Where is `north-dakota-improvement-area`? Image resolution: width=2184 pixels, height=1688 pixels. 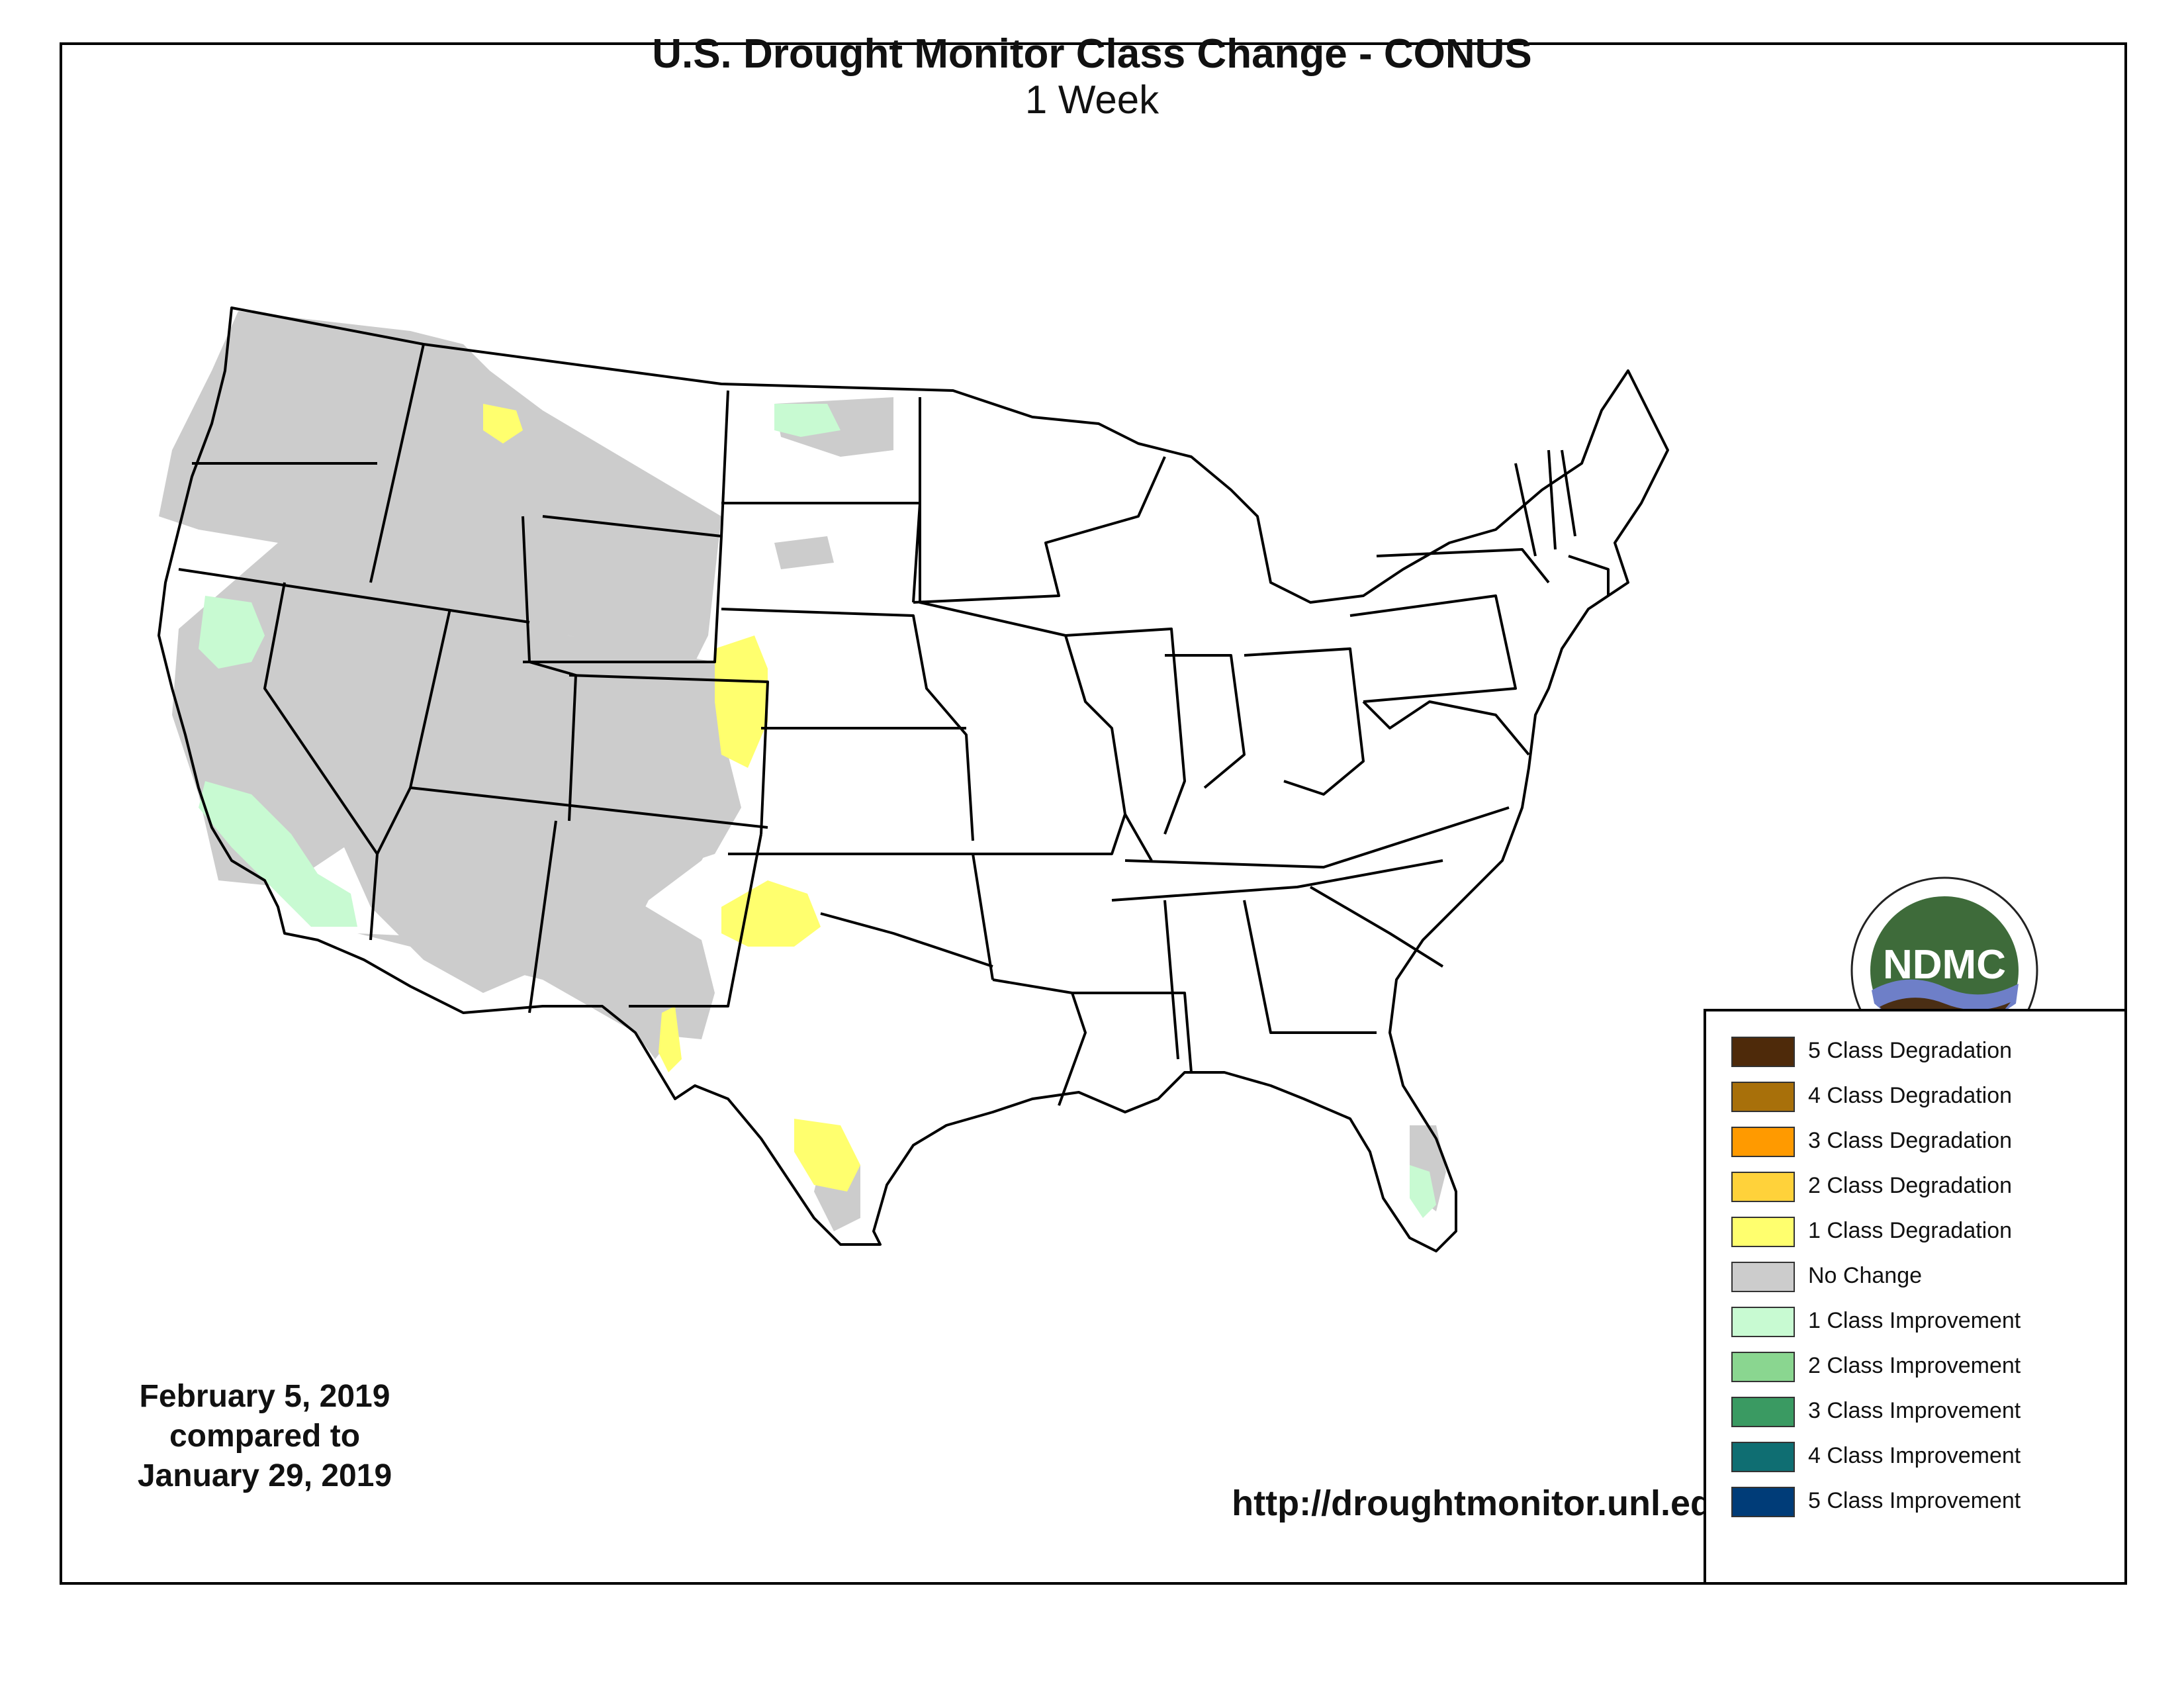
north-dakota-improvement-area is located at coordinates (808, 420).